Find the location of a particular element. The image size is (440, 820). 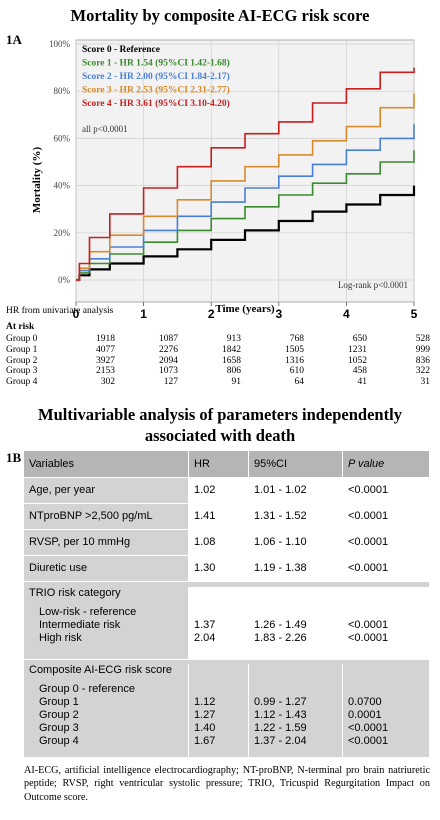

at-risk-count: 127 is located at coordinates (170, 382).